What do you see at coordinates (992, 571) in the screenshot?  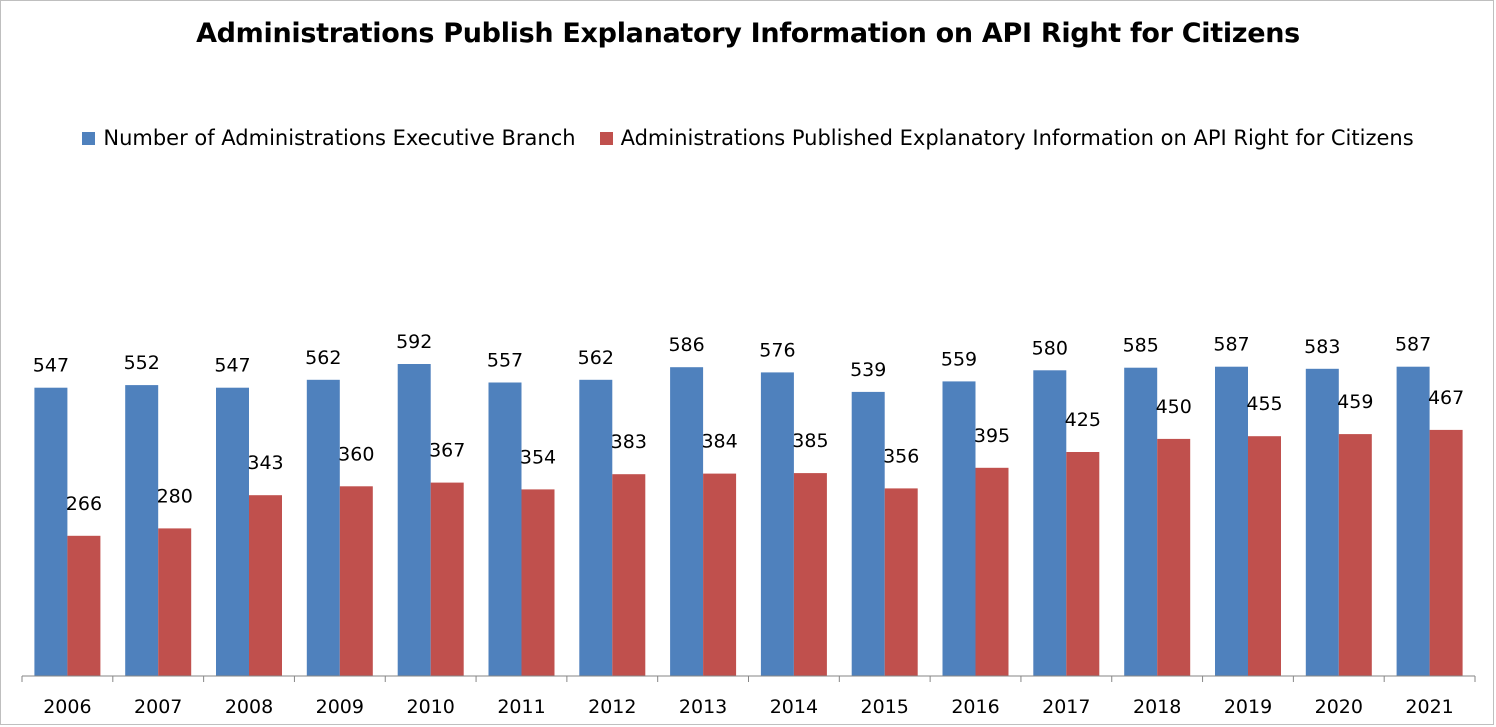 I see `bar-published-info-2016` at bounding box center [992, 571].